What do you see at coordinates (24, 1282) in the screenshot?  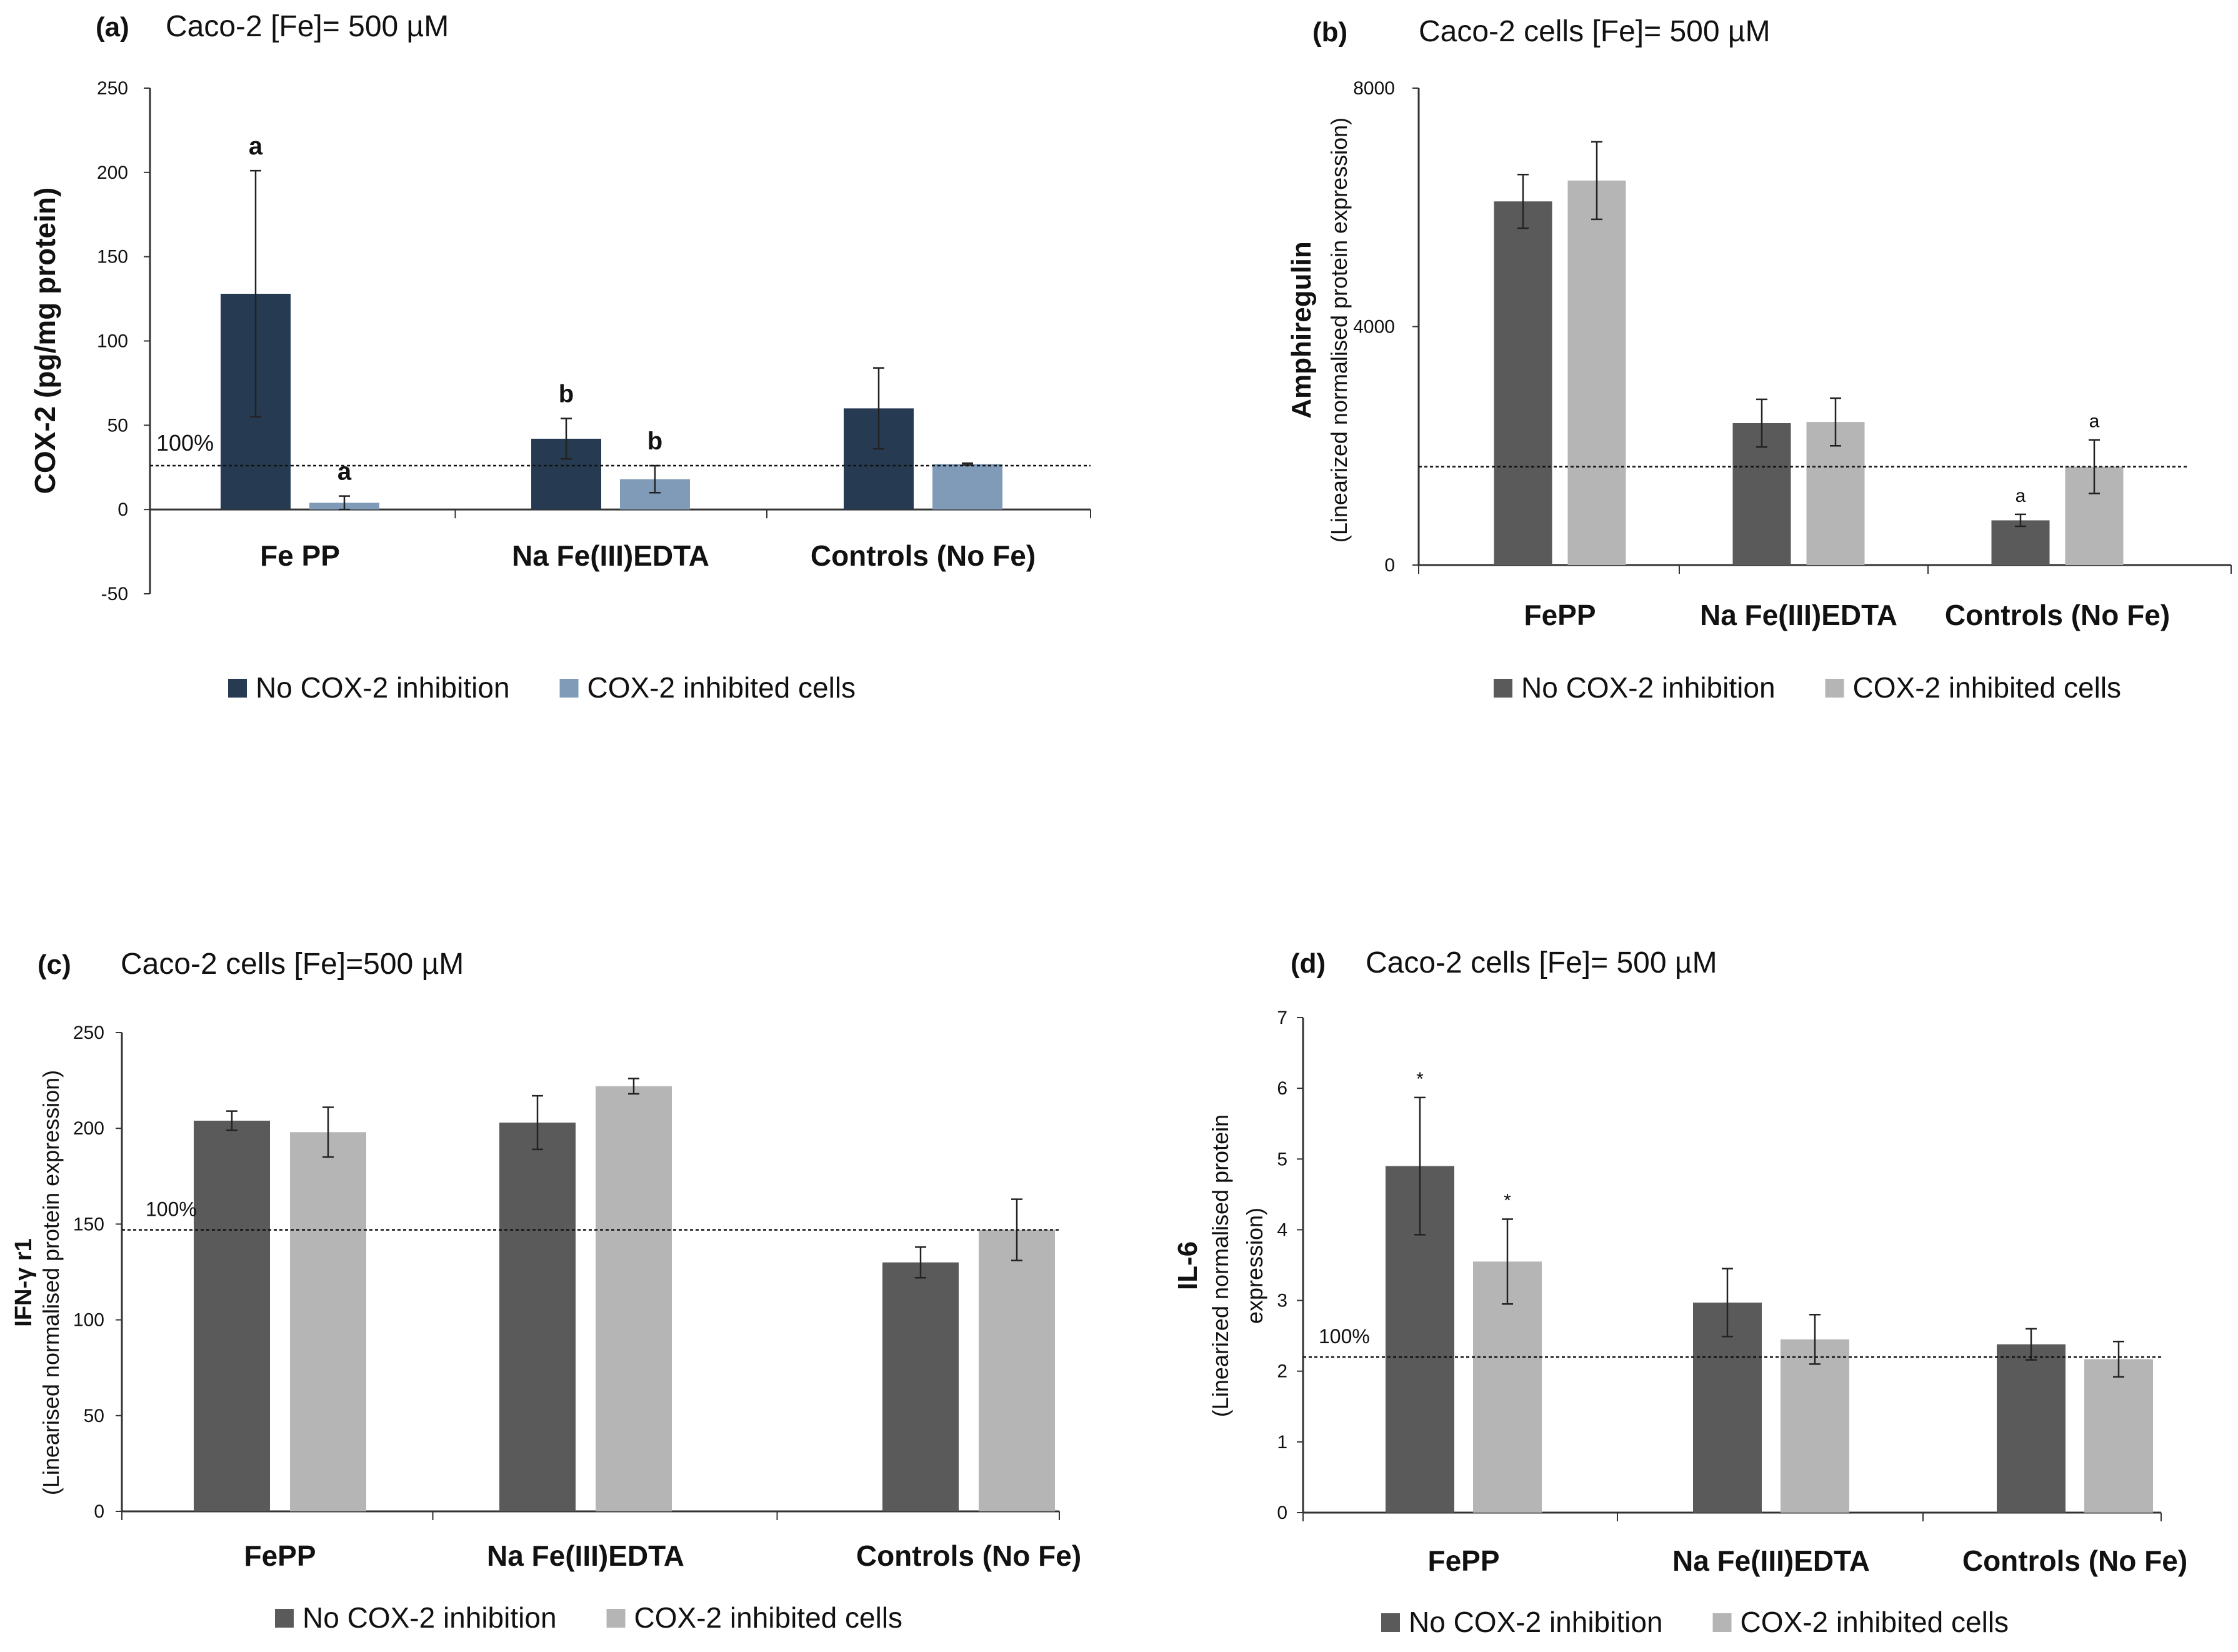 I see `y-axis-label: IFN-γ r1` at bounding box center [24, 1282].